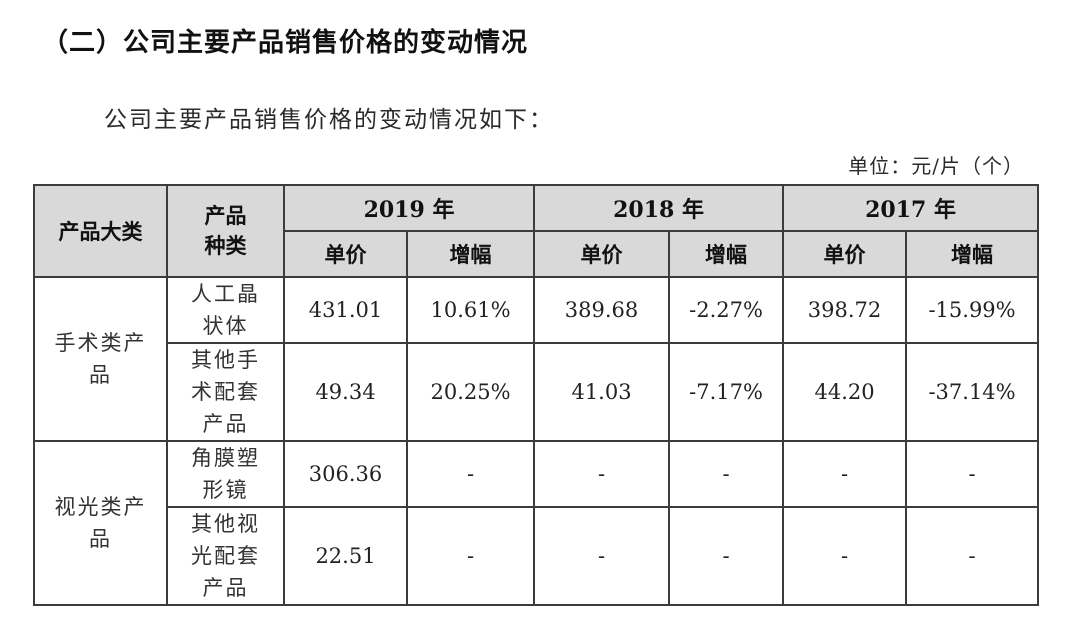  I want to click on growth-cell: 10.61%, so click(470, 310).